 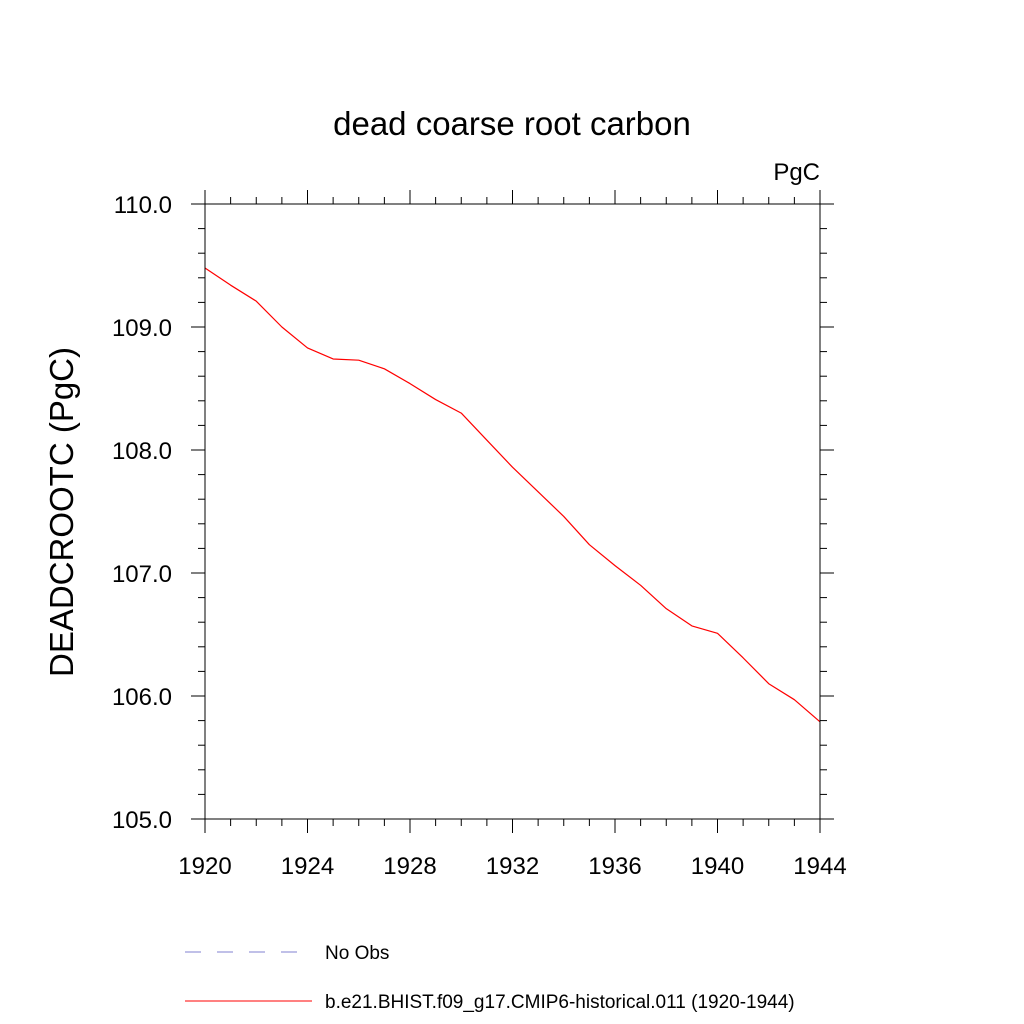 What do you see at coordinates (143, 205) in the screenshot?
I see `y-tick-label: 110.0` at bounding box center [143, 205].